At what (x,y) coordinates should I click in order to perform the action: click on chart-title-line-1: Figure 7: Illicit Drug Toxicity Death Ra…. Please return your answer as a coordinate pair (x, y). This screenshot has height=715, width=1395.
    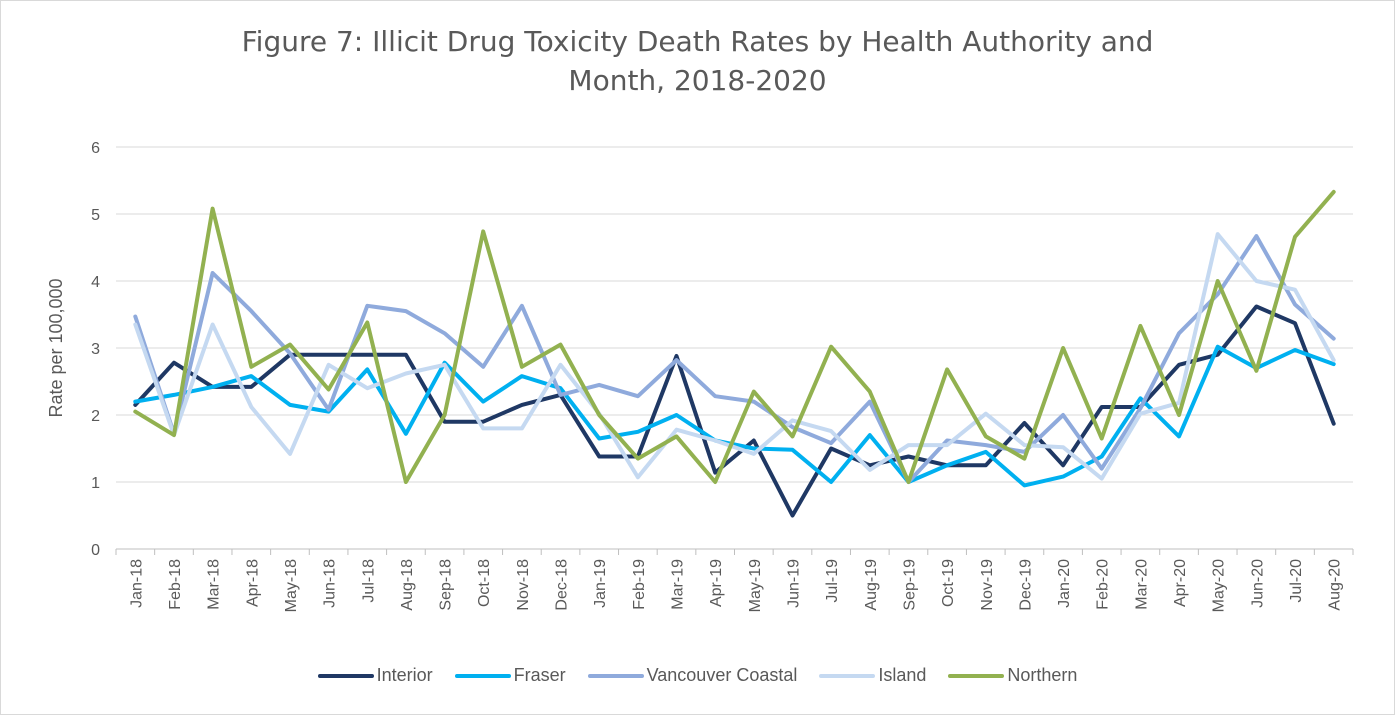
    Looking at the image, I should click on (697, 41).